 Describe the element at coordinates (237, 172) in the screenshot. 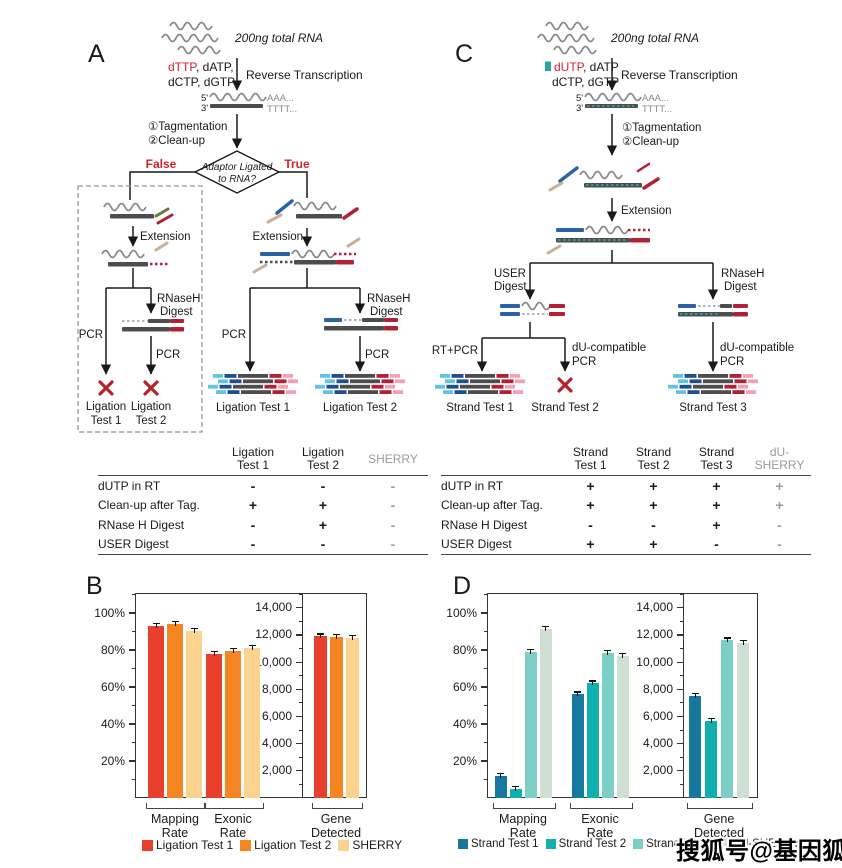

I see `decision-diamond` at that location.